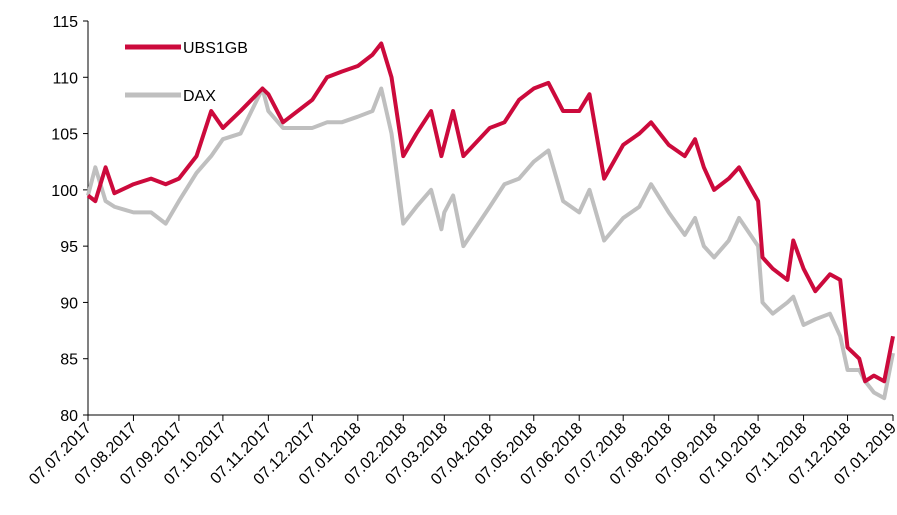 This screenshot has height=515, width=897. What do you see at coordinates (199, 96) in the screenshot?
I see `legend-label: DAX` at bounding box center [199, 96].